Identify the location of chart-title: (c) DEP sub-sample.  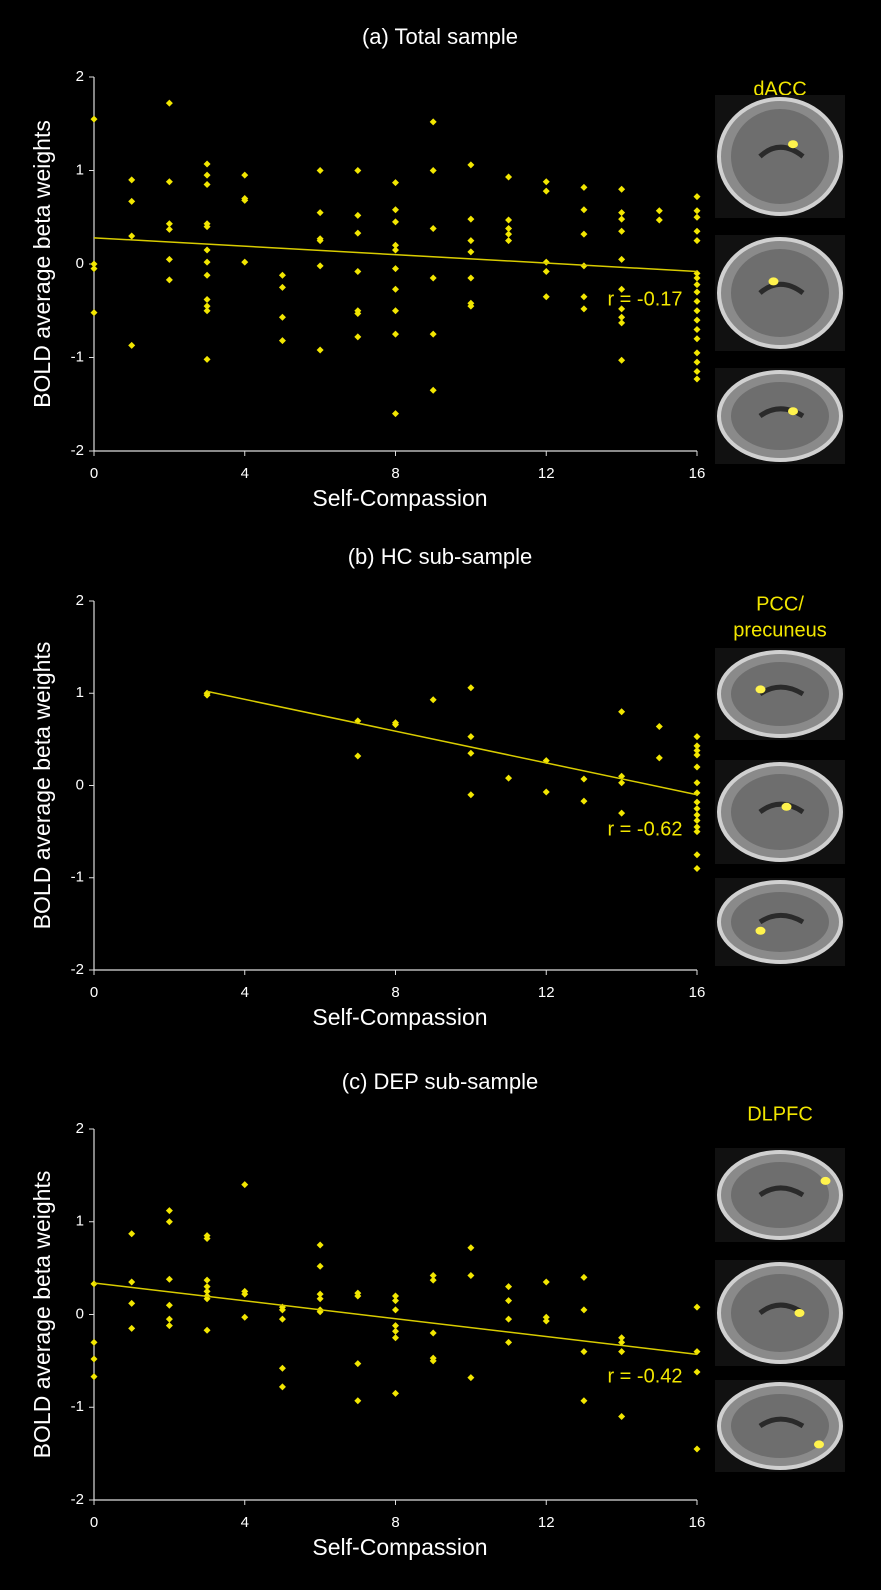
(440, 1081).